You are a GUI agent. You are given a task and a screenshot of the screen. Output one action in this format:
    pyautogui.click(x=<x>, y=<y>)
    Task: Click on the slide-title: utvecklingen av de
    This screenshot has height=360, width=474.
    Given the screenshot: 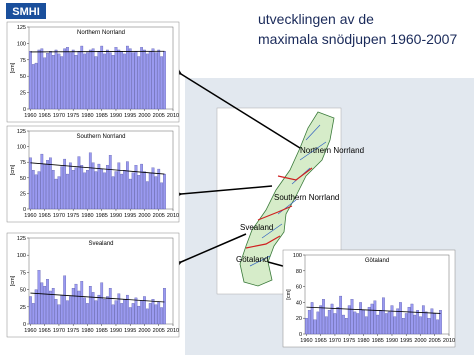 What is the action you would take?
    pyautogui.click(x=316, y=19)
    